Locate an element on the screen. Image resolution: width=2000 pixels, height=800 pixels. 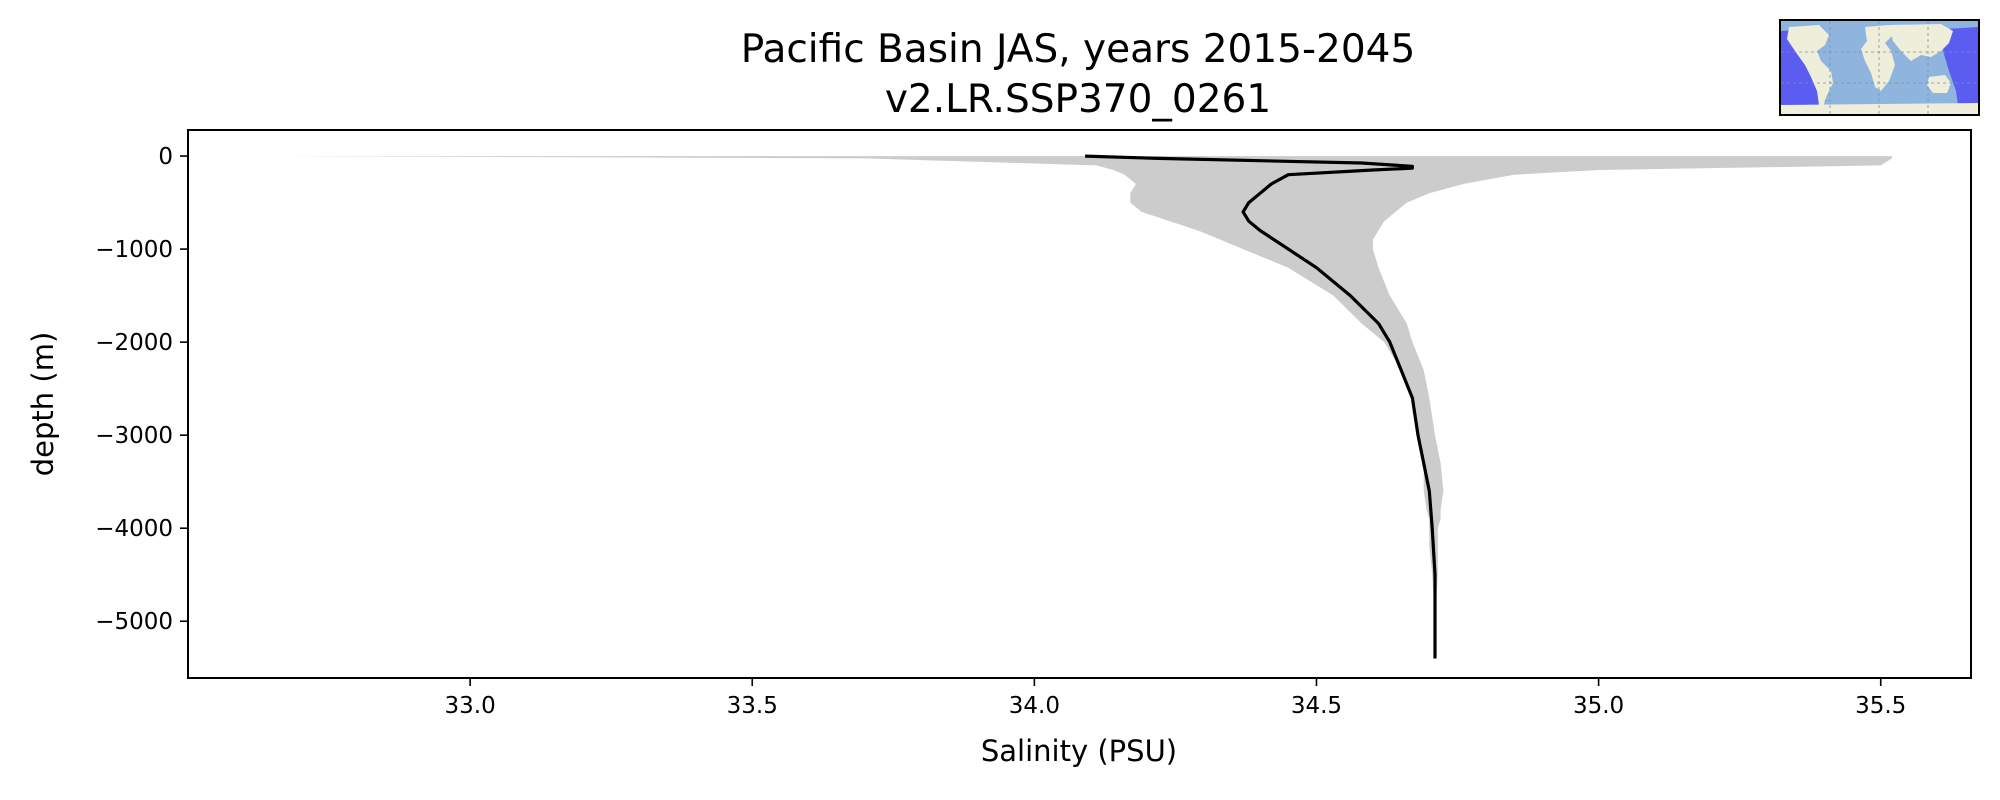
world-map-icon is located at coordinates (1879, 67).